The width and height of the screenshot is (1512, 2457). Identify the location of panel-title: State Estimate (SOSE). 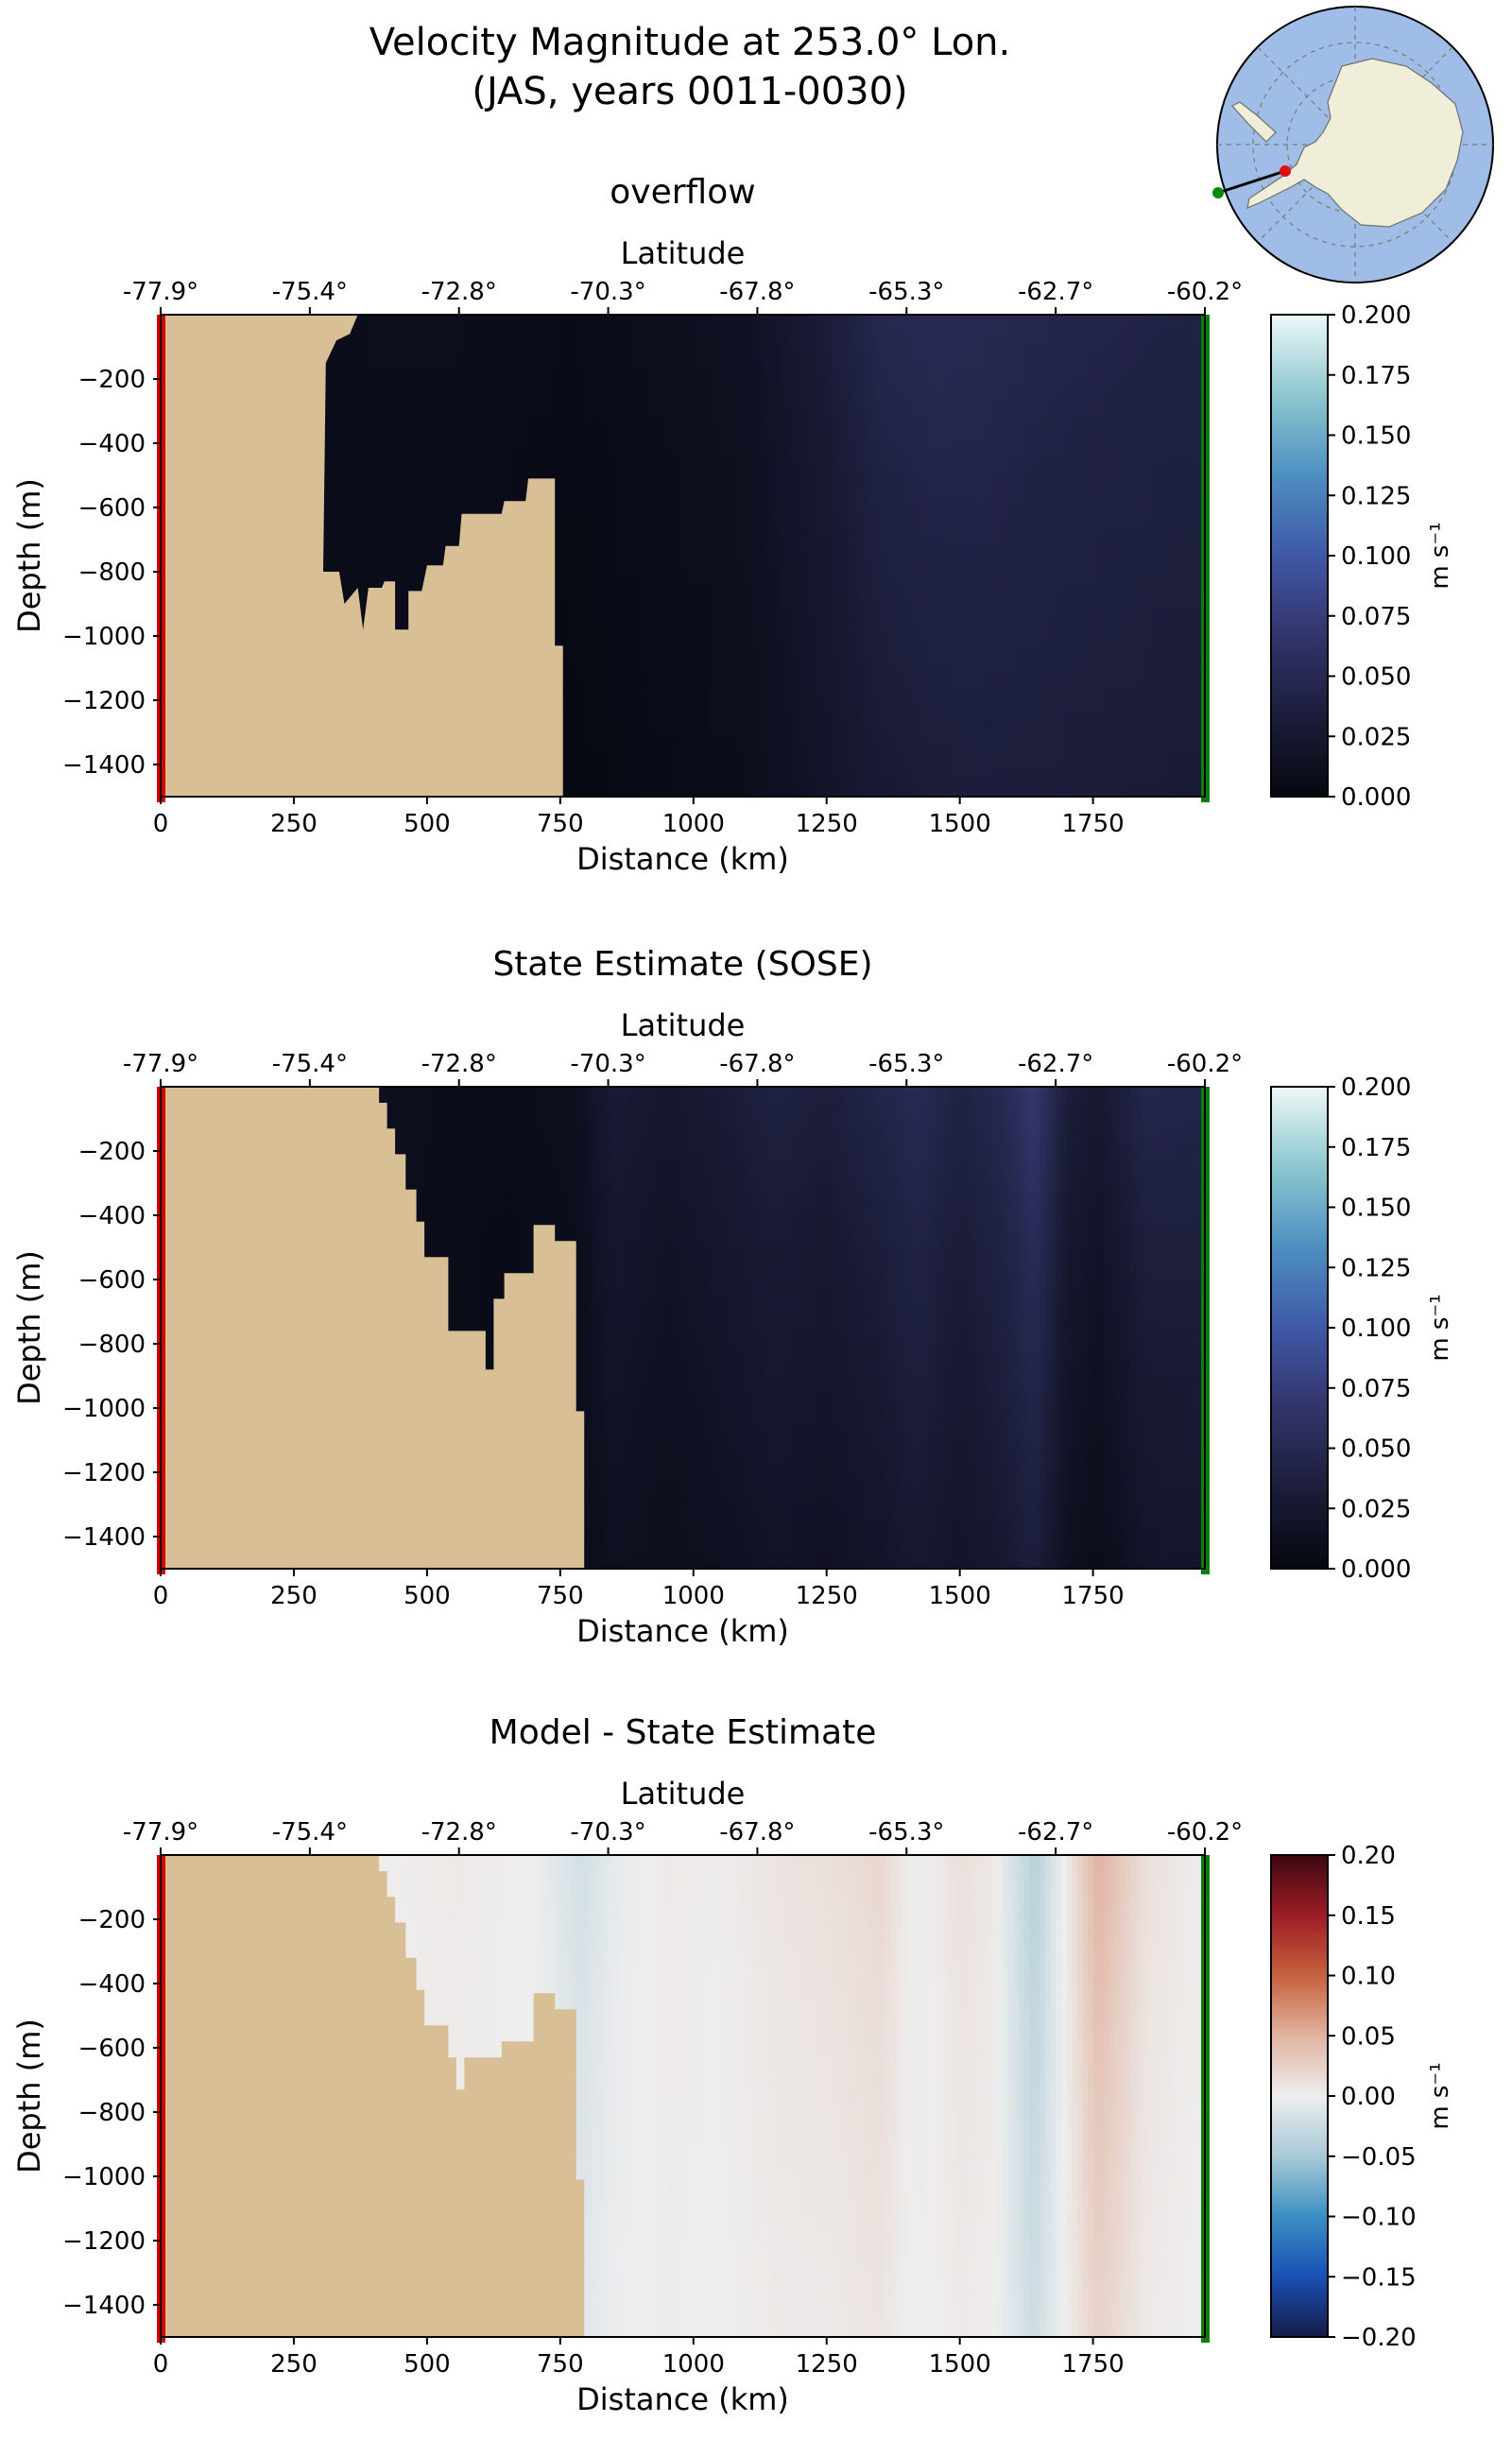
(682, 964).